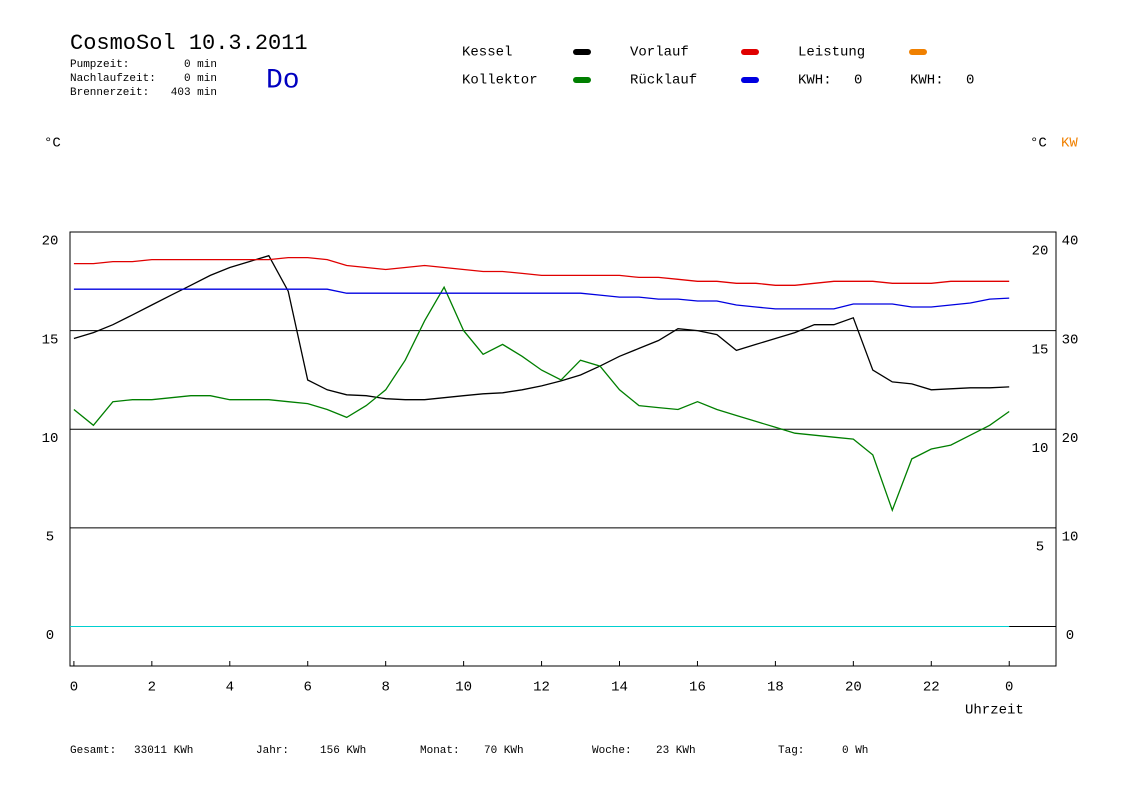 This screenshot has width=1148, height=812. Describe the element at coordinates (697, 688) in the screenshot. I see `x-tick-label: 16` at that location.